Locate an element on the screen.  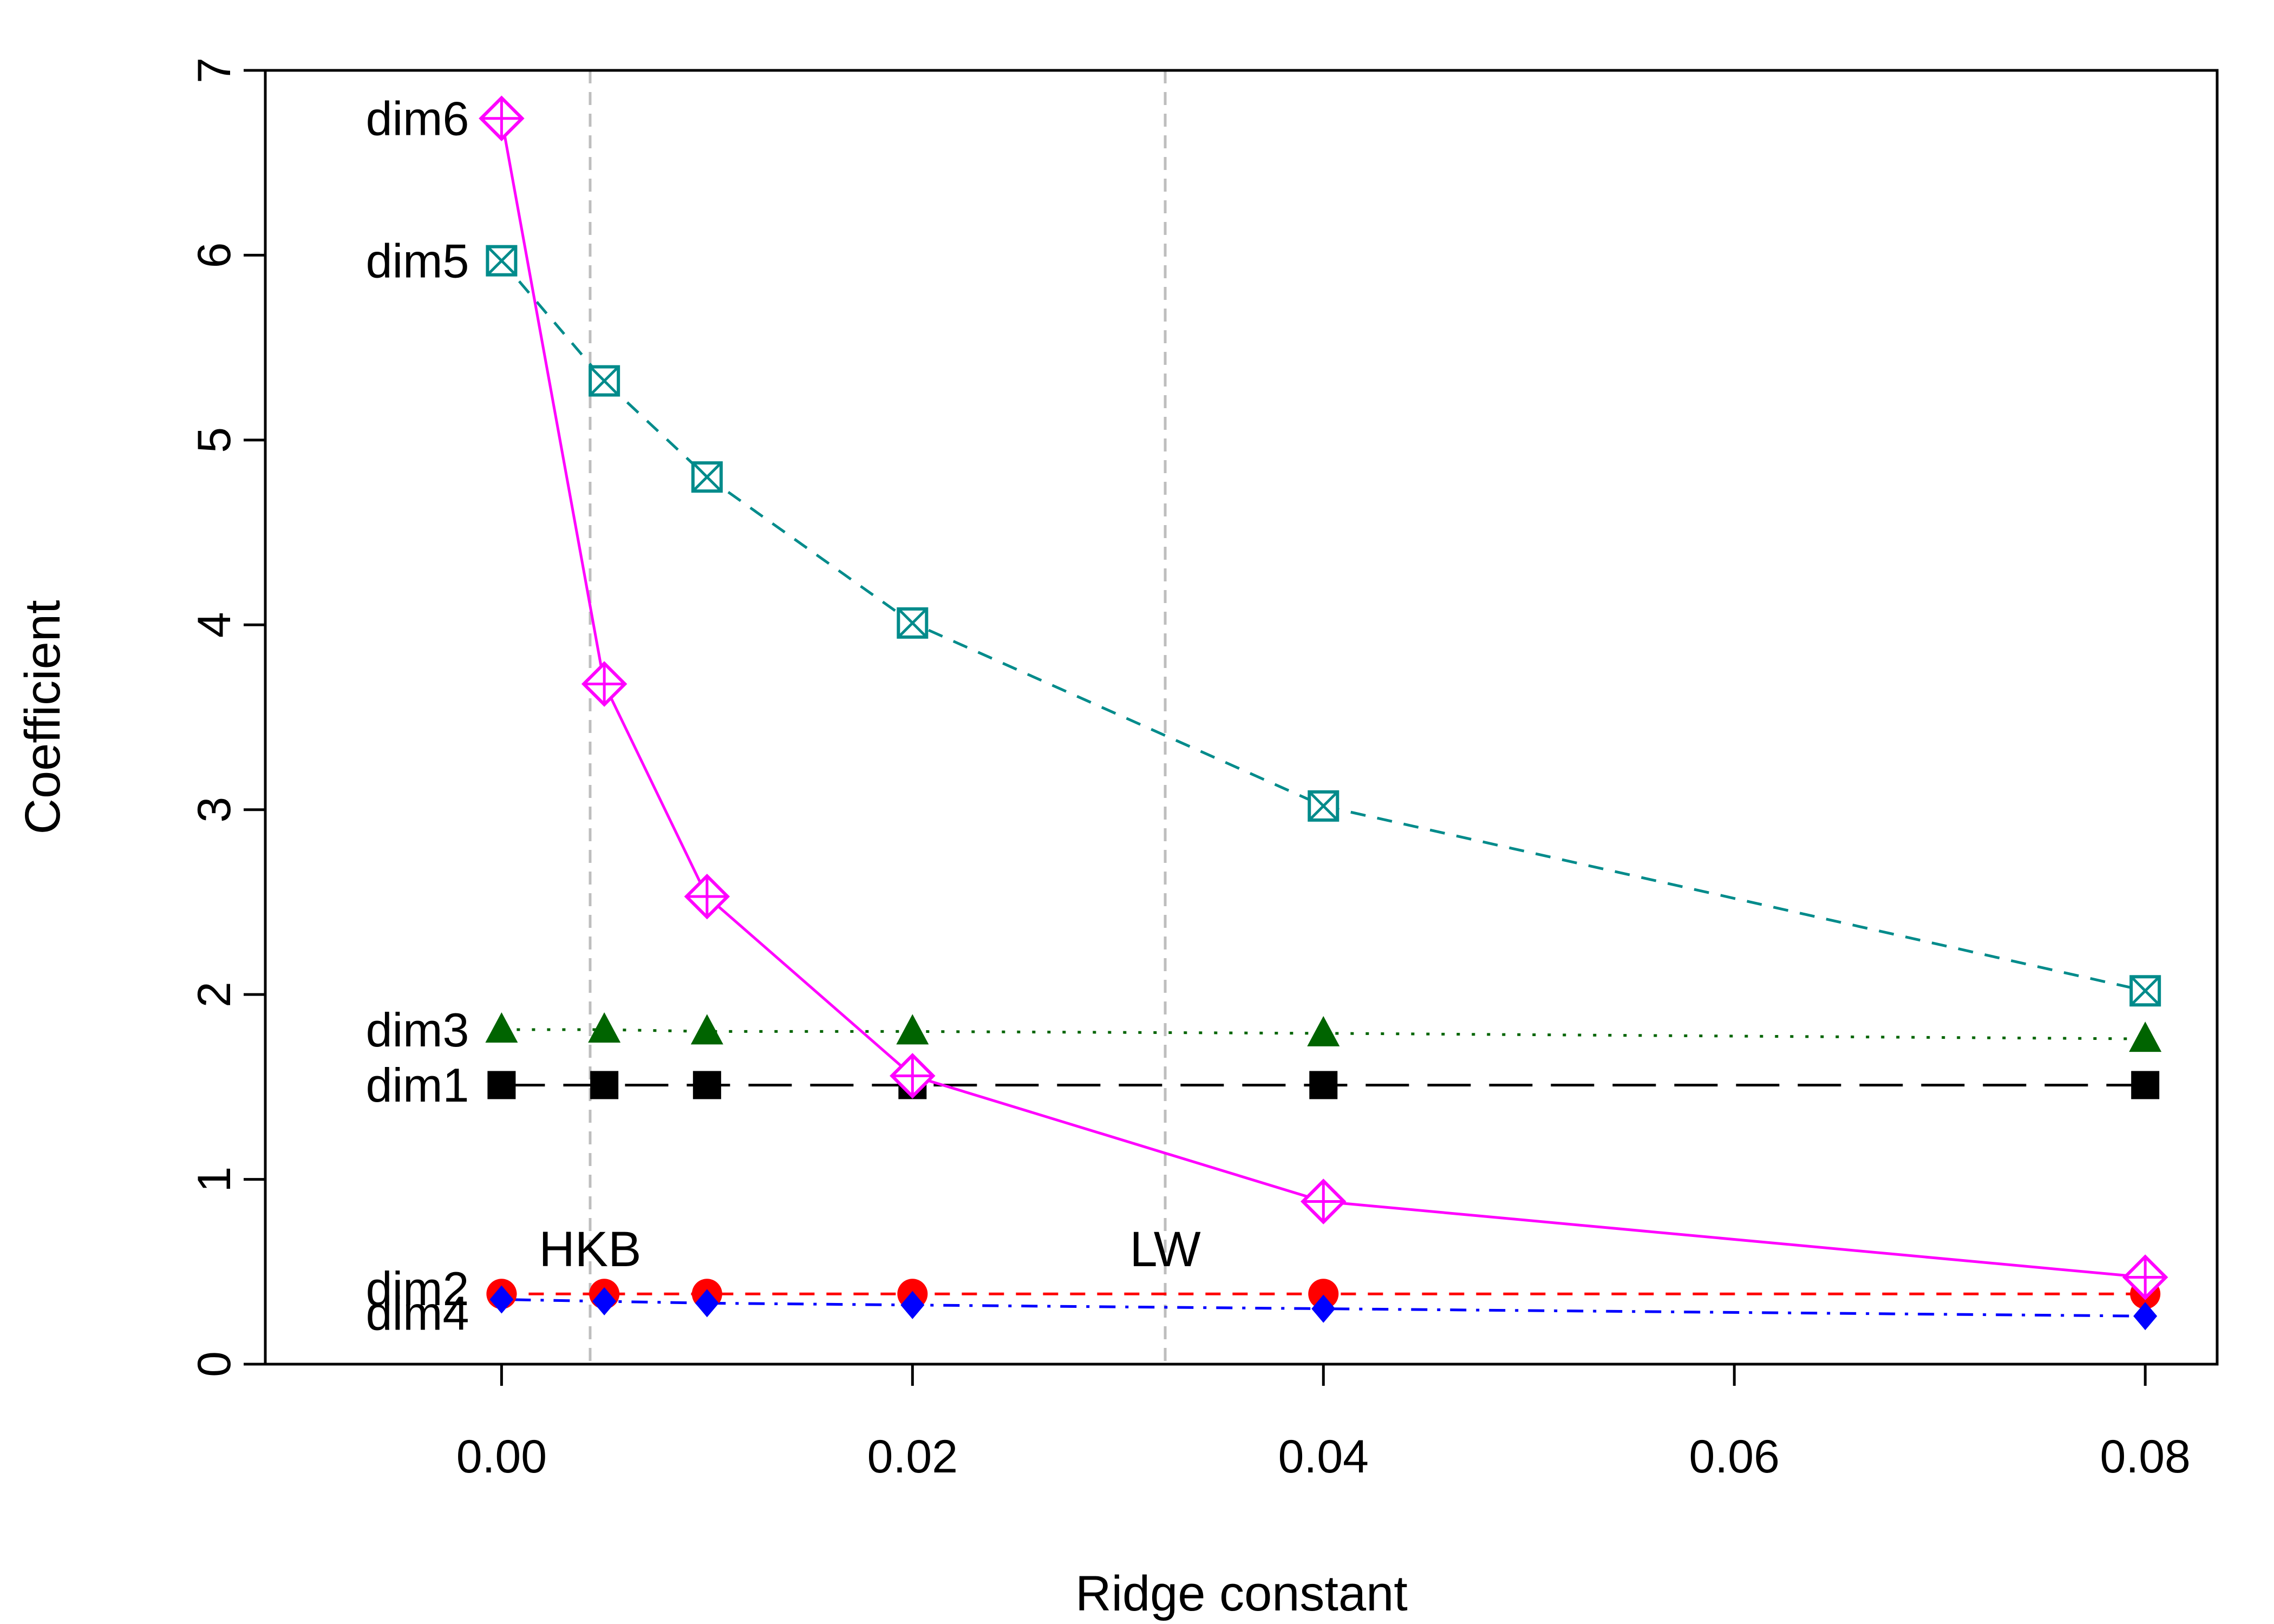
y-tick-label: 3 is located at coordinates (214, 810).